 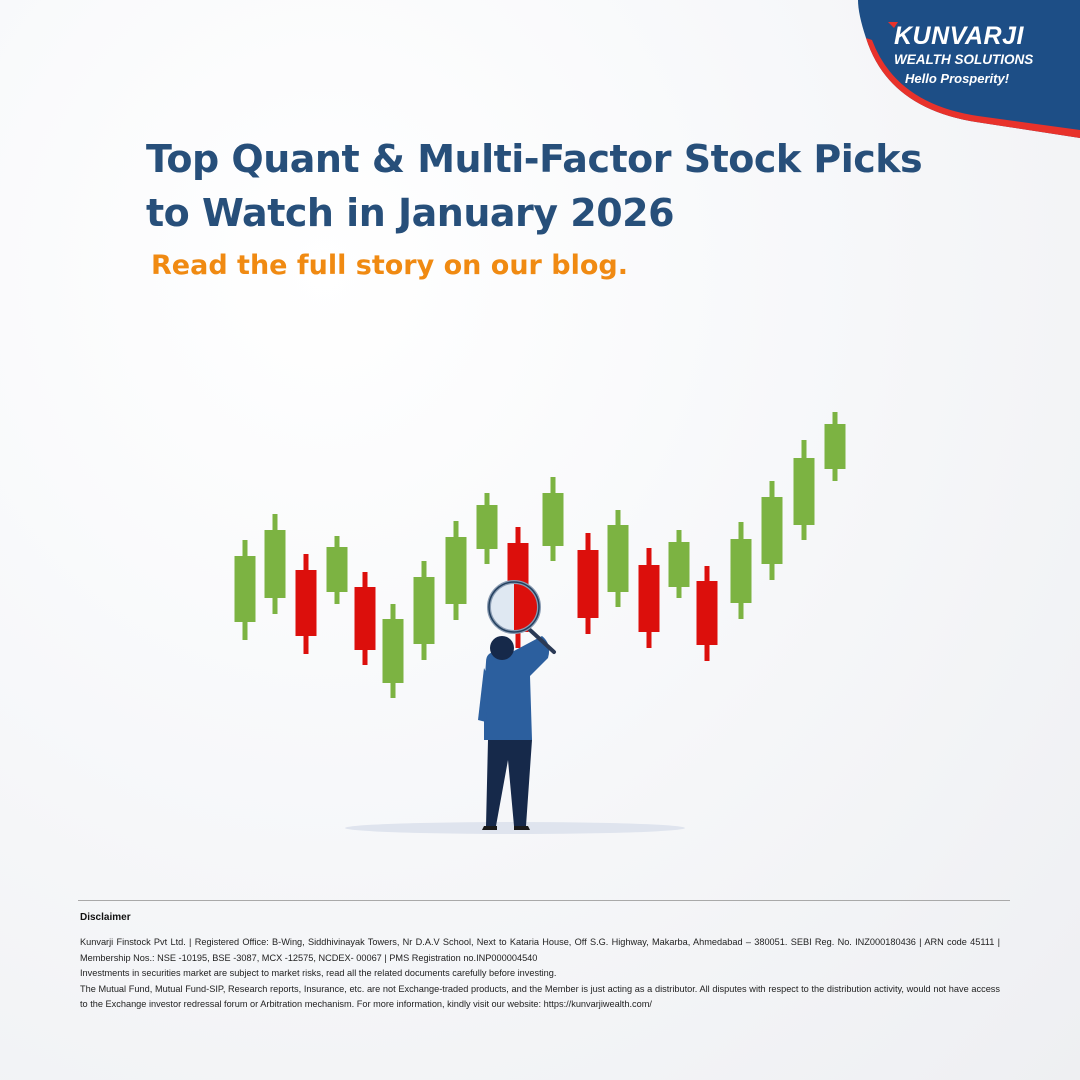 I want to click on logo-tagline: Hello Prosperity!, so click(x=957, y=78).